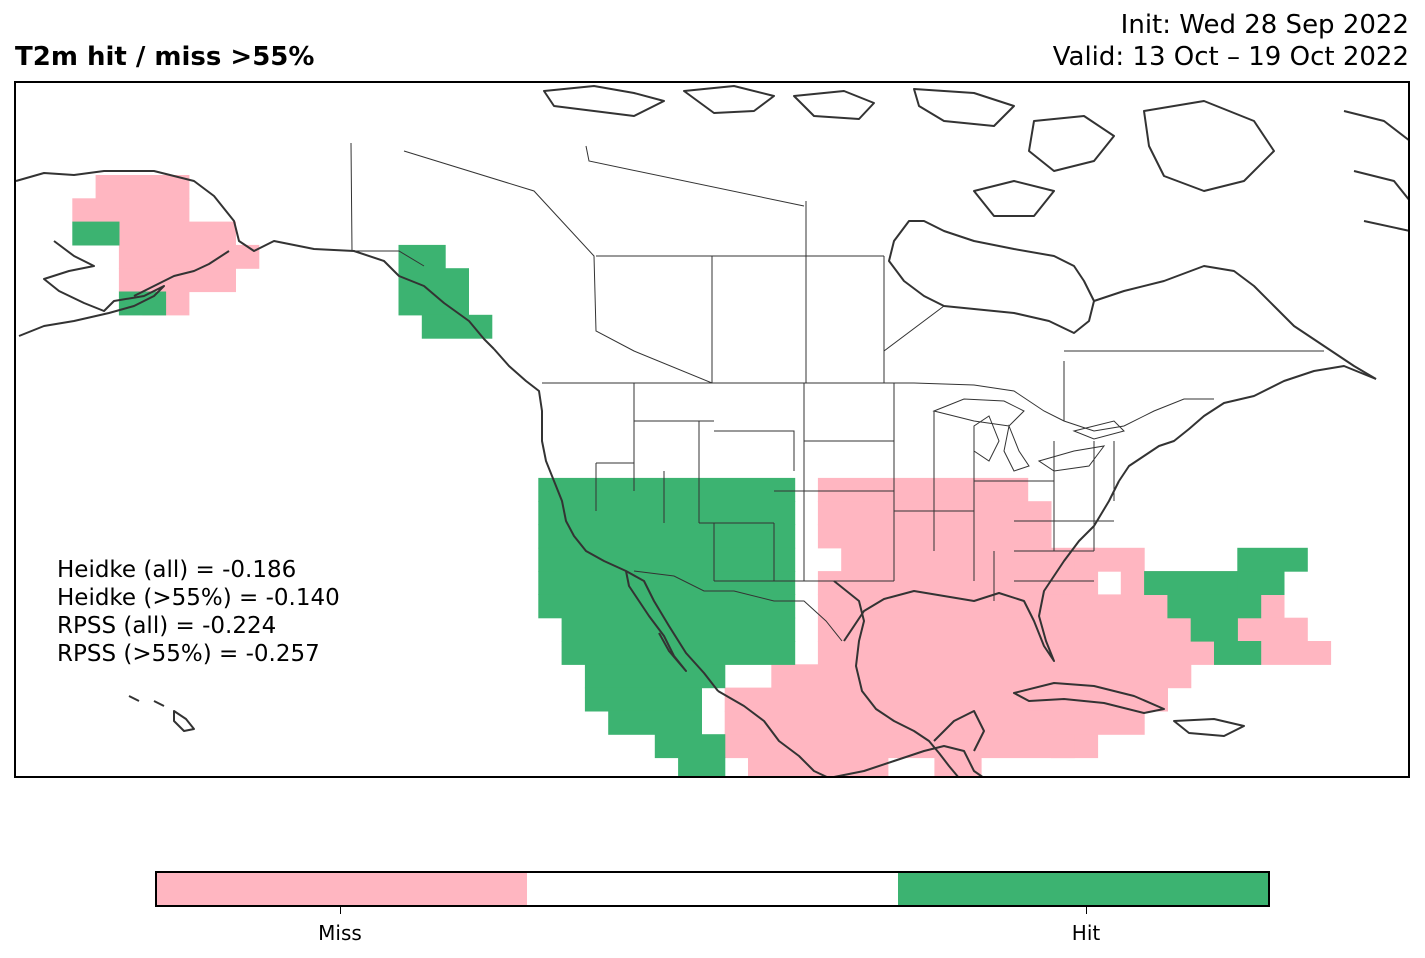 The image size is (1425, 958). I want to click on alaska-coast, so click(255, 260).